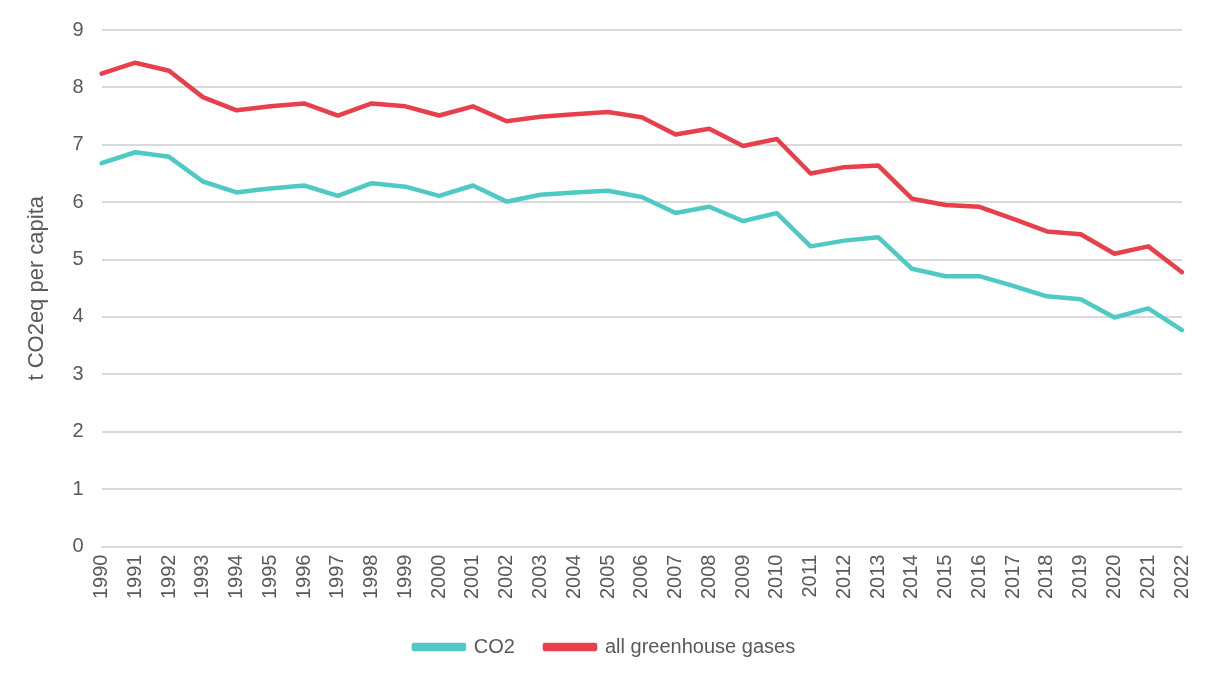 This screenshot has height=682, width=1214. Describe the element at coordinates (78, 372) in the screenshot. I see `y-tick-label: 3` at that location.